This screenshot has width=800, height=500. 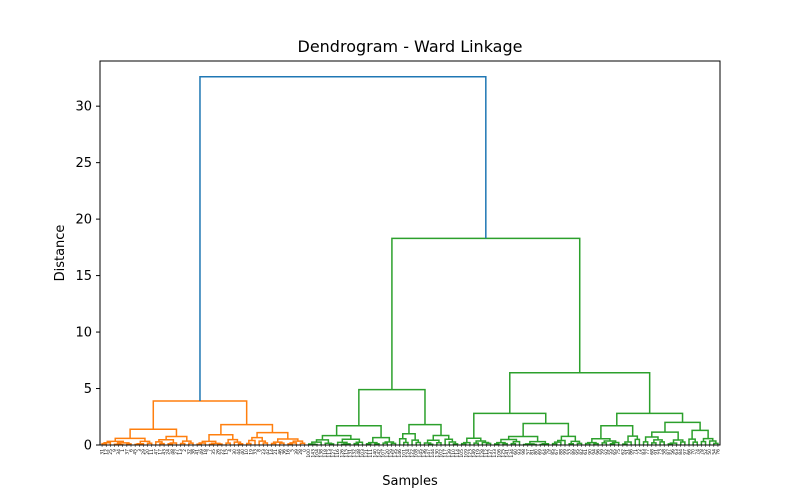 I want to click on x-tick-label: 21, so click(x=276, y=452).